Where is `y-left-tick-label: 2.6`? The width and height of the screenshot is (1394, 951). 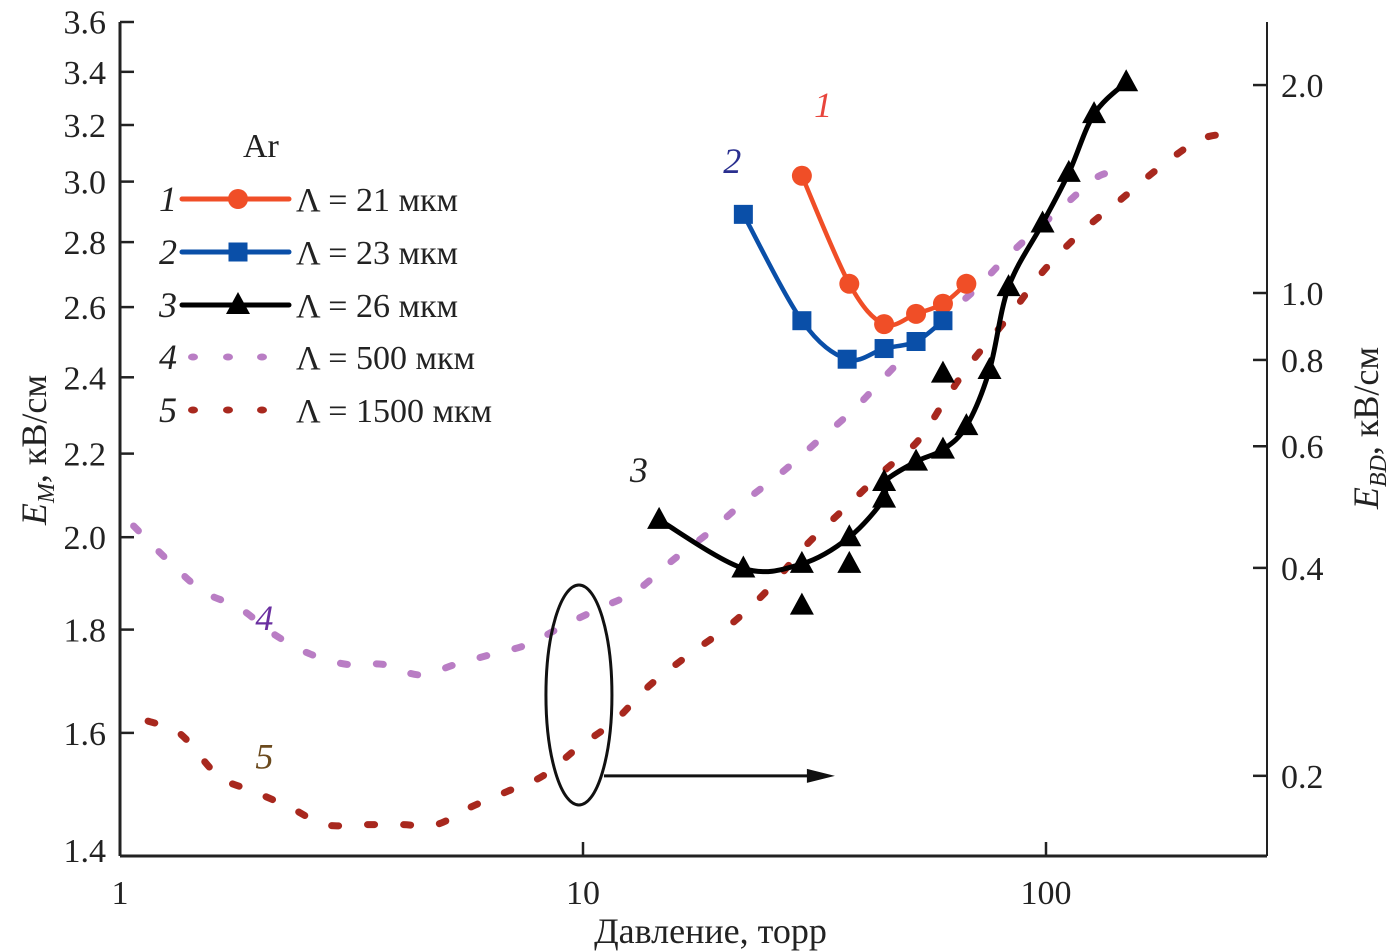
y-left-tick-label: 2.6 is located at coordinates (85, 308).